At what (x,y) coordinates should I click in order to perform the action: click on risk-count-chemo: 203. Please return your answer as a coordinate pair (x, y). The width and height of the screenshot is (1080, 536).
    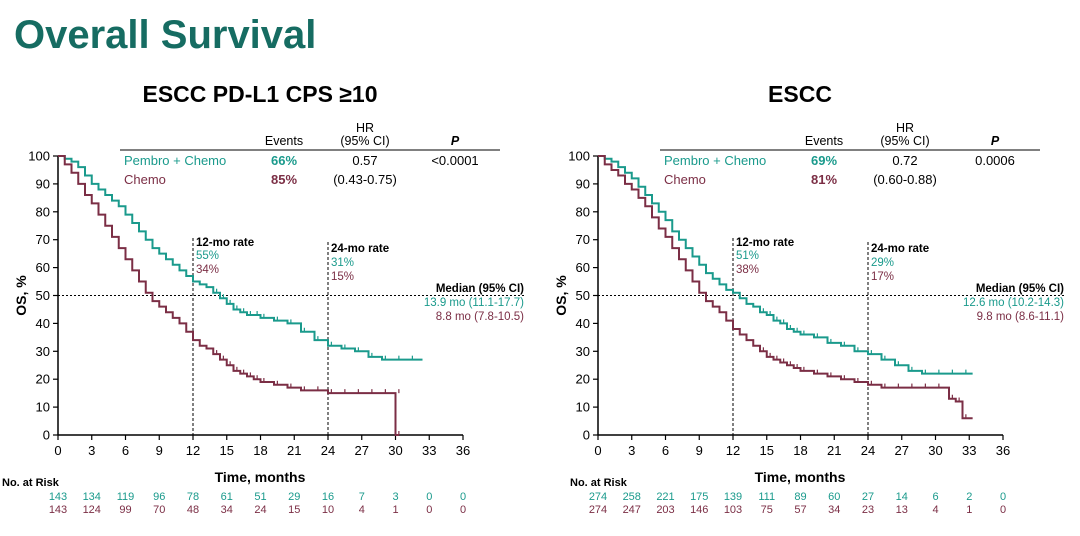
    Looking at the image, I should click on (665, 510).